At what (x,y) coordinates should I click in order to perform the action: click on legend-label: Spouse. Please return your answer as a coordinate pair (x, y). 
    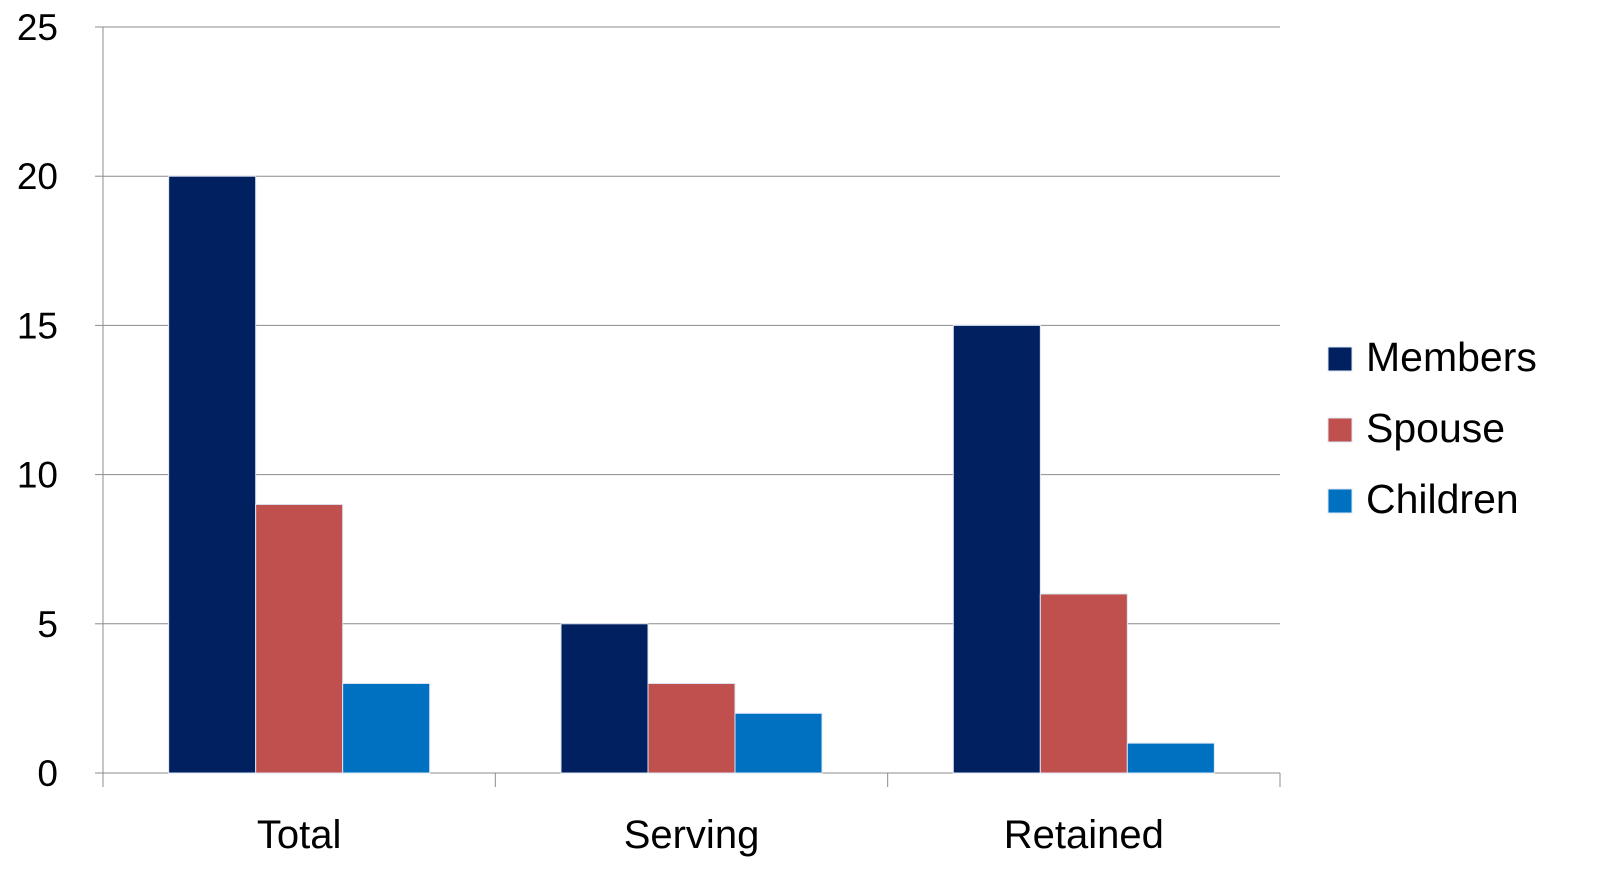
    Looking at the image, I should click on (1435, 428).